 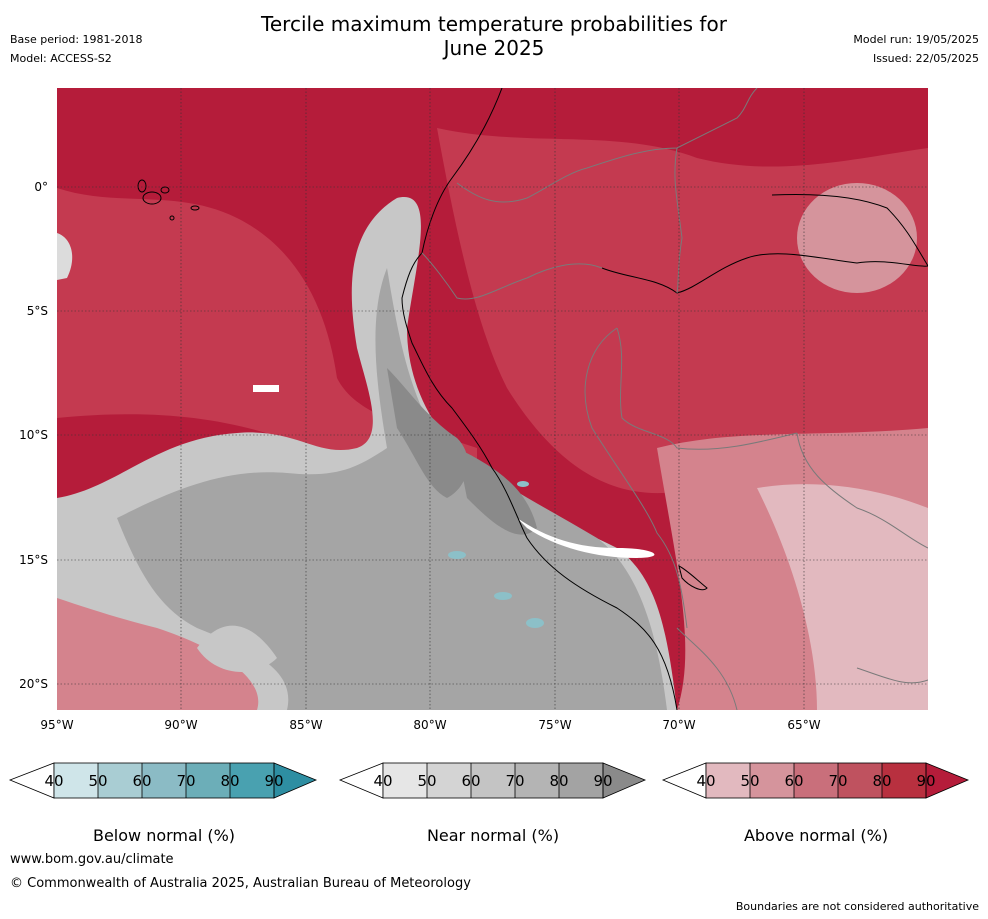 I want to click on above-normal-50-region, so click(x=842, y=597).